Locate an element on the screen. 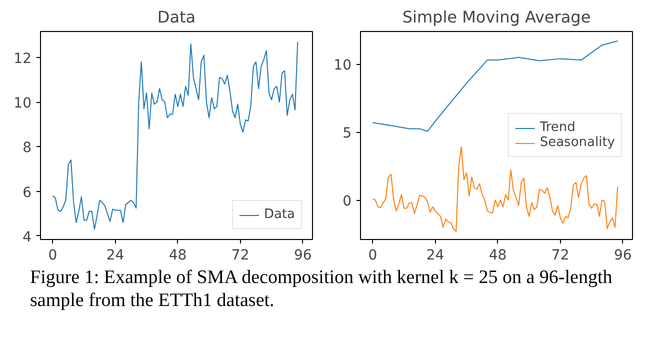  legend-label: Data is located at coordinates (279, 214).